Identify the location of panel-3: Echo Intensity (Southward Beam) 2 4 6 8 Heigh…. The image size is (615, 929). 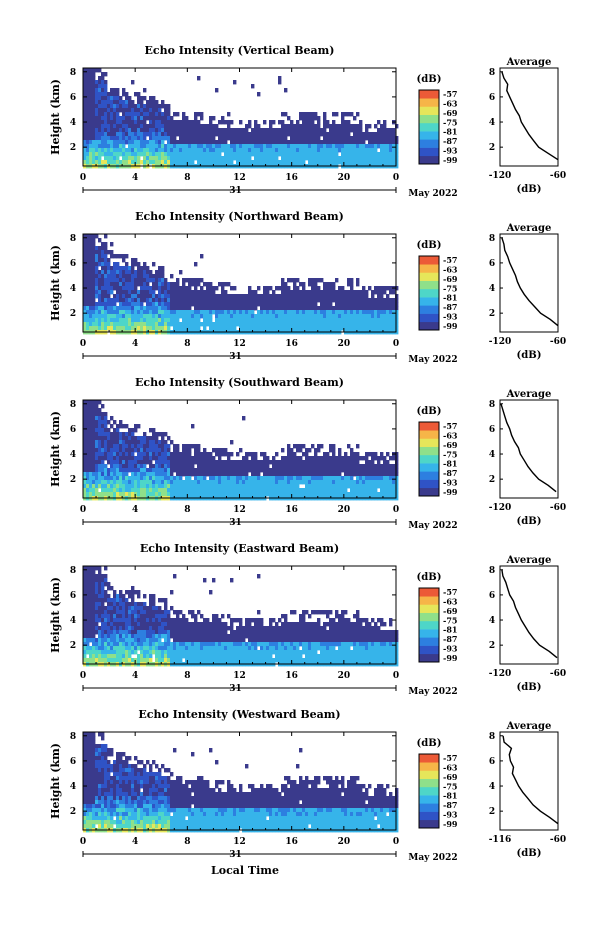
(307, 453).